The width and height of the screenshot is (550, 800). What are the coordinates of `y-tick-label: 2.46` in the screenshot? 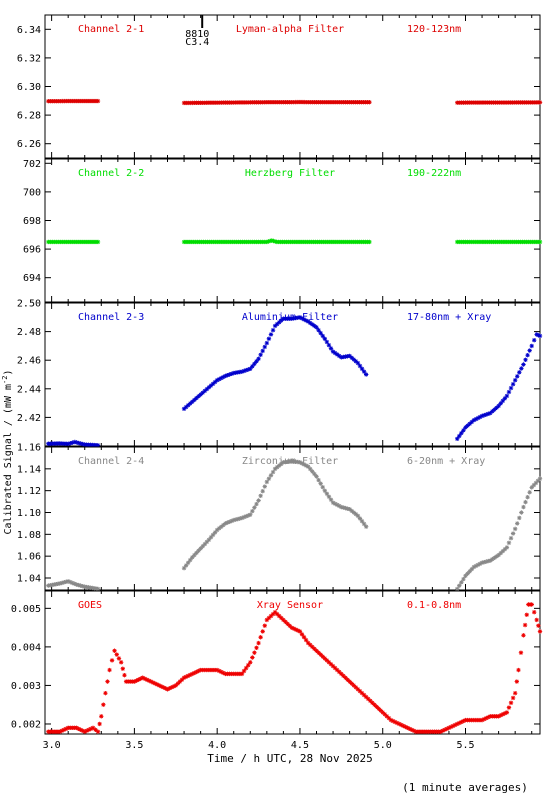 It's located at (29, 361).